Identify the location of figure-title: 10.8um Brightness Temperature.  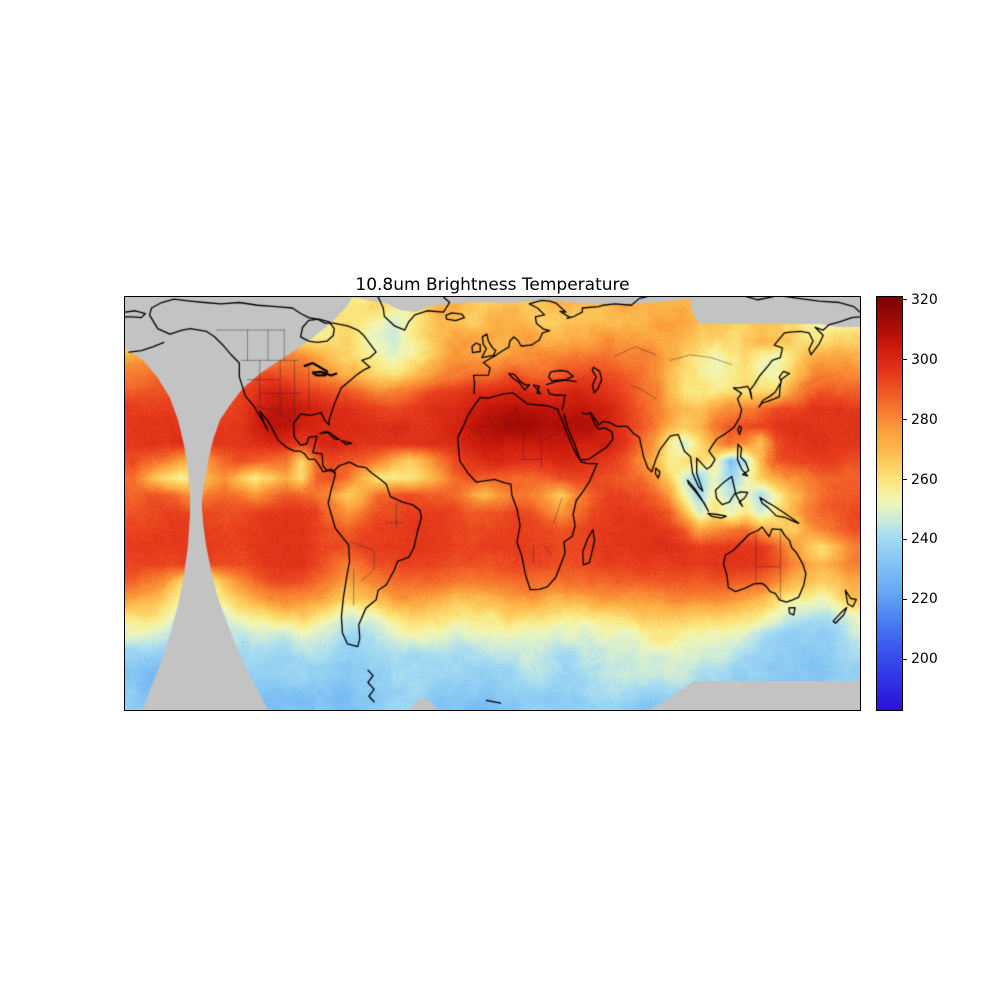
(492, 285).